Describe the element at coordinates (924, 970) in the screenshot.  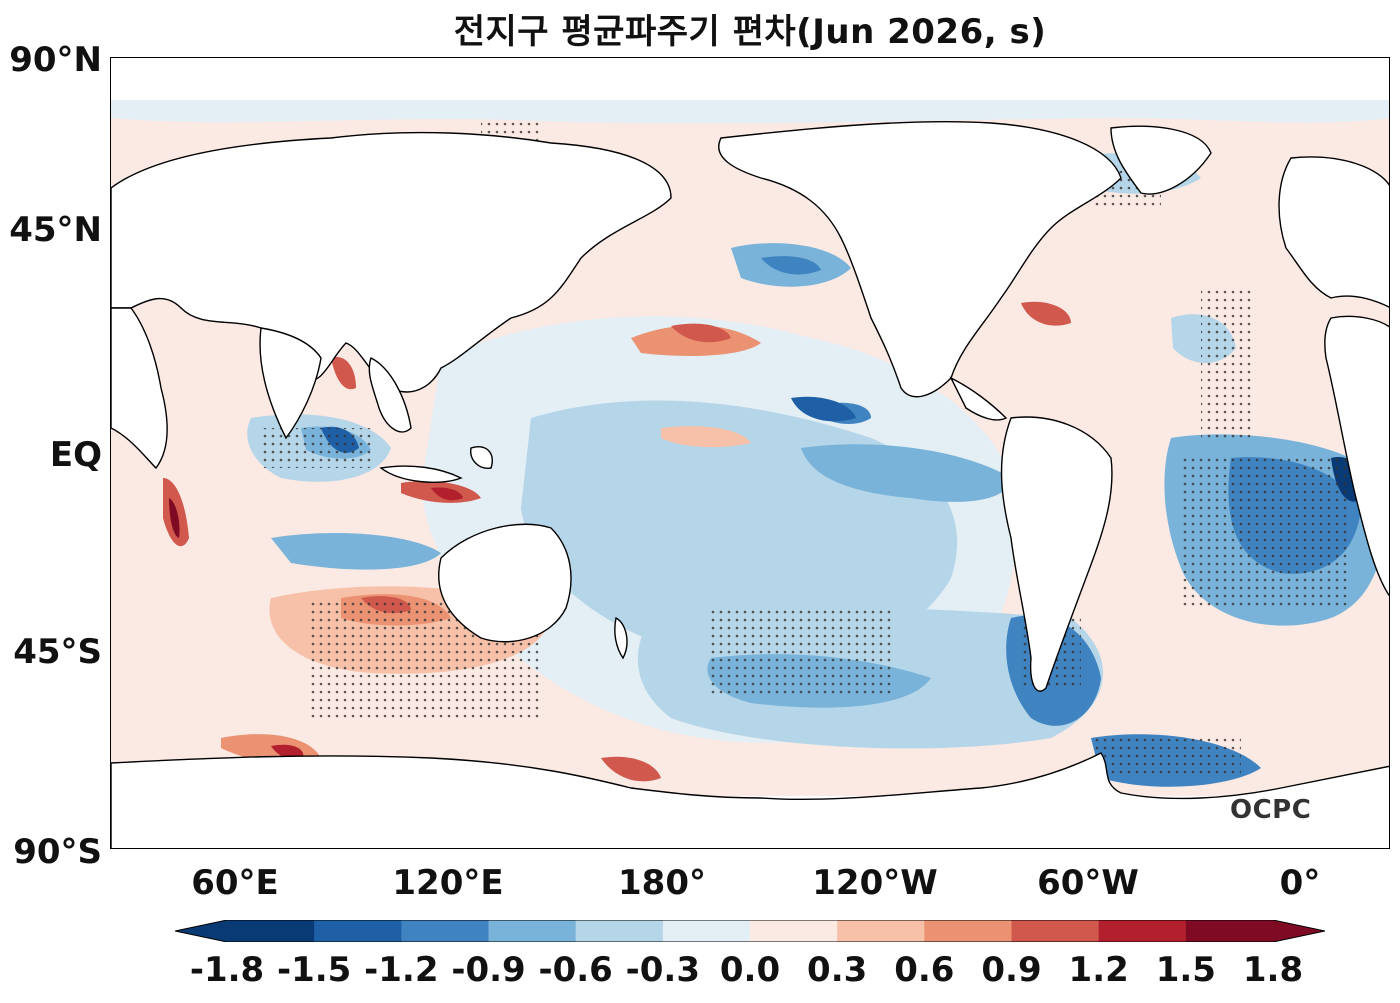
I see `colorbar-tick-label: 0.6` at that location.